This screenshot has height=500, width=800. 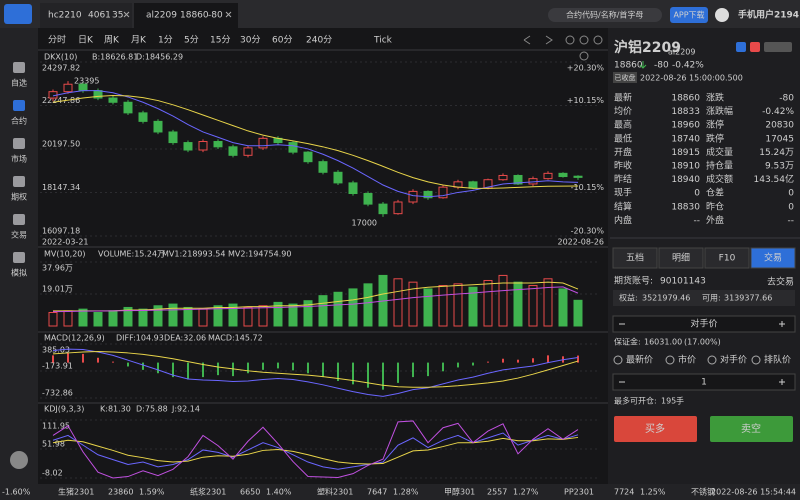 What do you see at coordinates (86, 15) in the screenshot?
I see `tab` at bounding box center [86, 15].